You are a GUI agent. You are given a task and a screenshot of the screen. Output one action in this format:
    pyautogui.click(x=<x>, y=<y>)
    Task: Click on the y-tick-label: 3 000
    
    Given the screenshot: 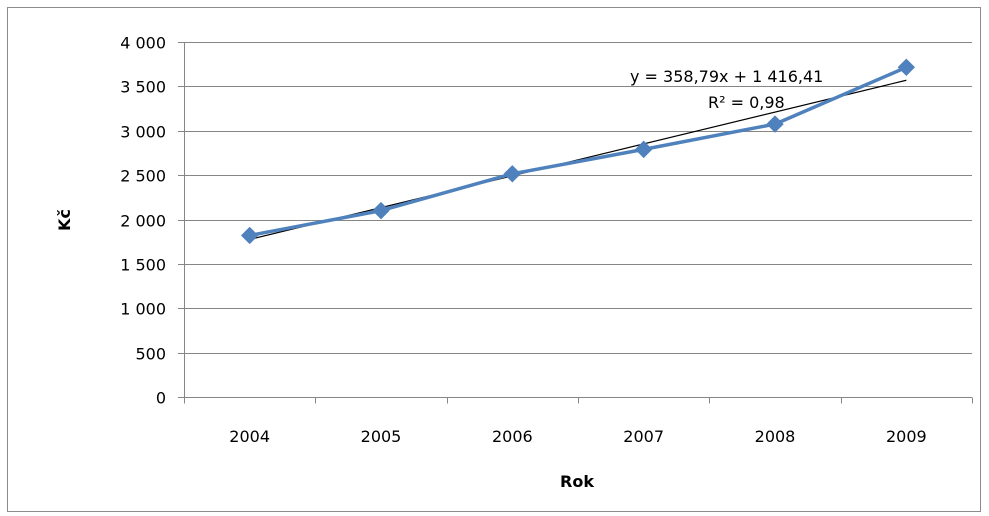 What is the action you would take?
    pyautogui.click(x=143, y=132)
    